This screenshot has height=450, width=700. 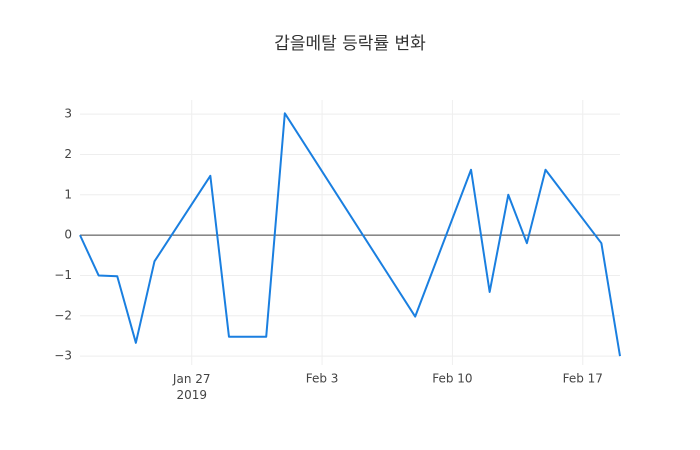 I want to click on y-tick-label: 3, so click(x=68, y=114).